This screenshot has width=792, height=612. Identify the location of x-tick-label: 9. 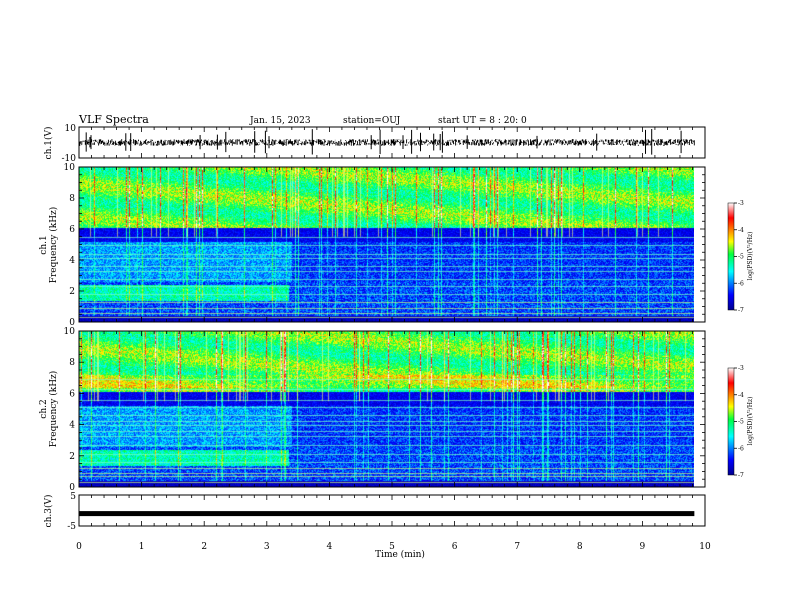
(643, 547).